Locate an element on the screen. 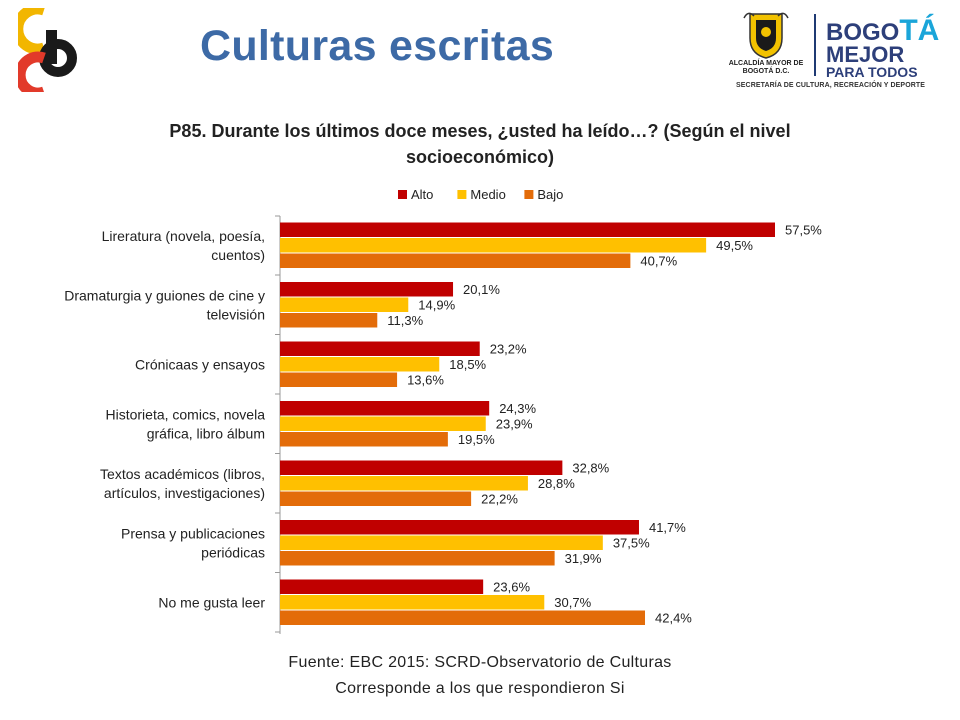 This screenshot has width=960, height=720. alcaldia-label: ALCALDÍA MAYOR DE BOGOTÁ D.C. is located at coordinates (766, 67).